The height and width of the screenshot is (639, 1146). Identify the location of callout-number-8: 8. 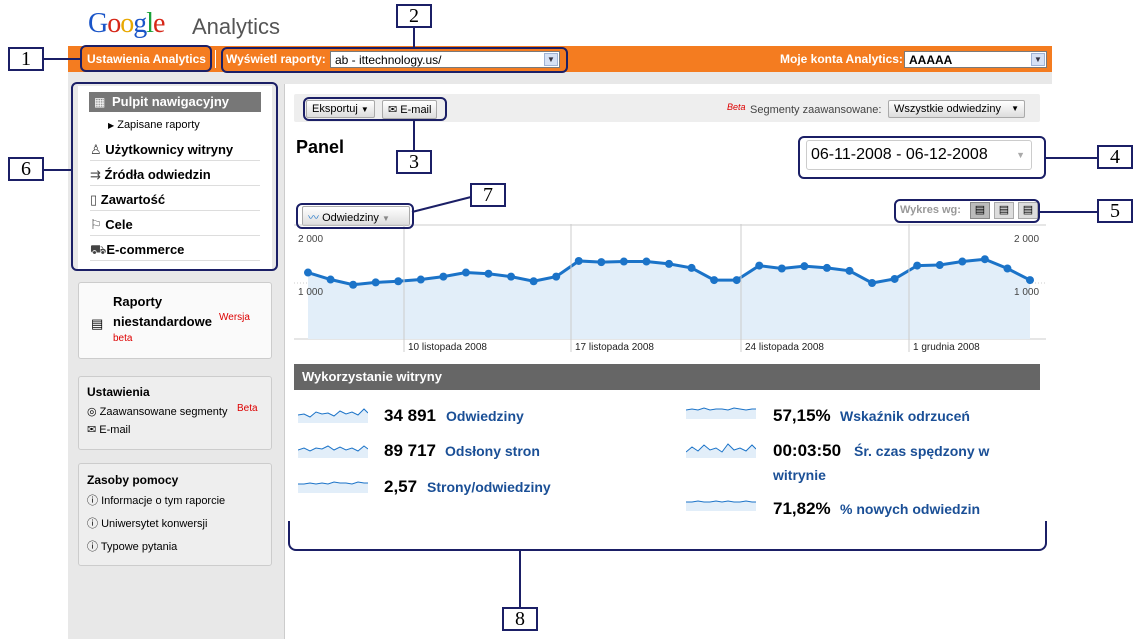
(520, 619).